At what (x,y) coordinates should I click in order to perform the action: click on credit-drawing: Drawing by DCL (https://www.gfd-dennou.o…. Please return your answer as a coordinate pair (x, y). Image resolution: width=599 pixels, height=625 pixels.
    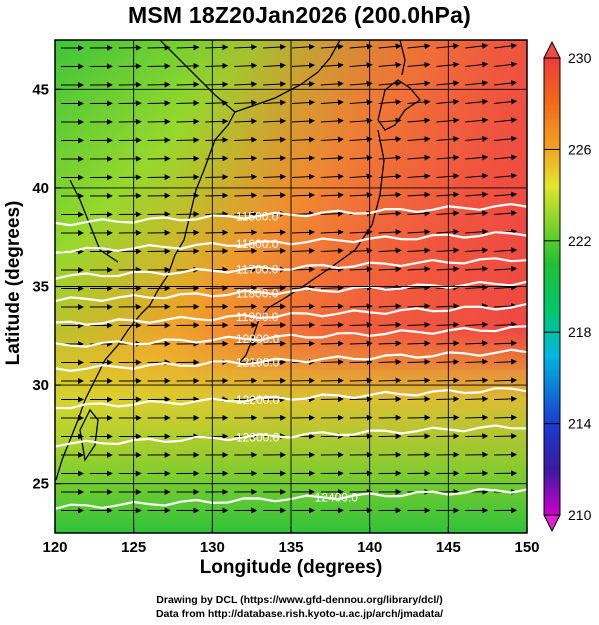
    Looking at the image, I should click on (299, 600).